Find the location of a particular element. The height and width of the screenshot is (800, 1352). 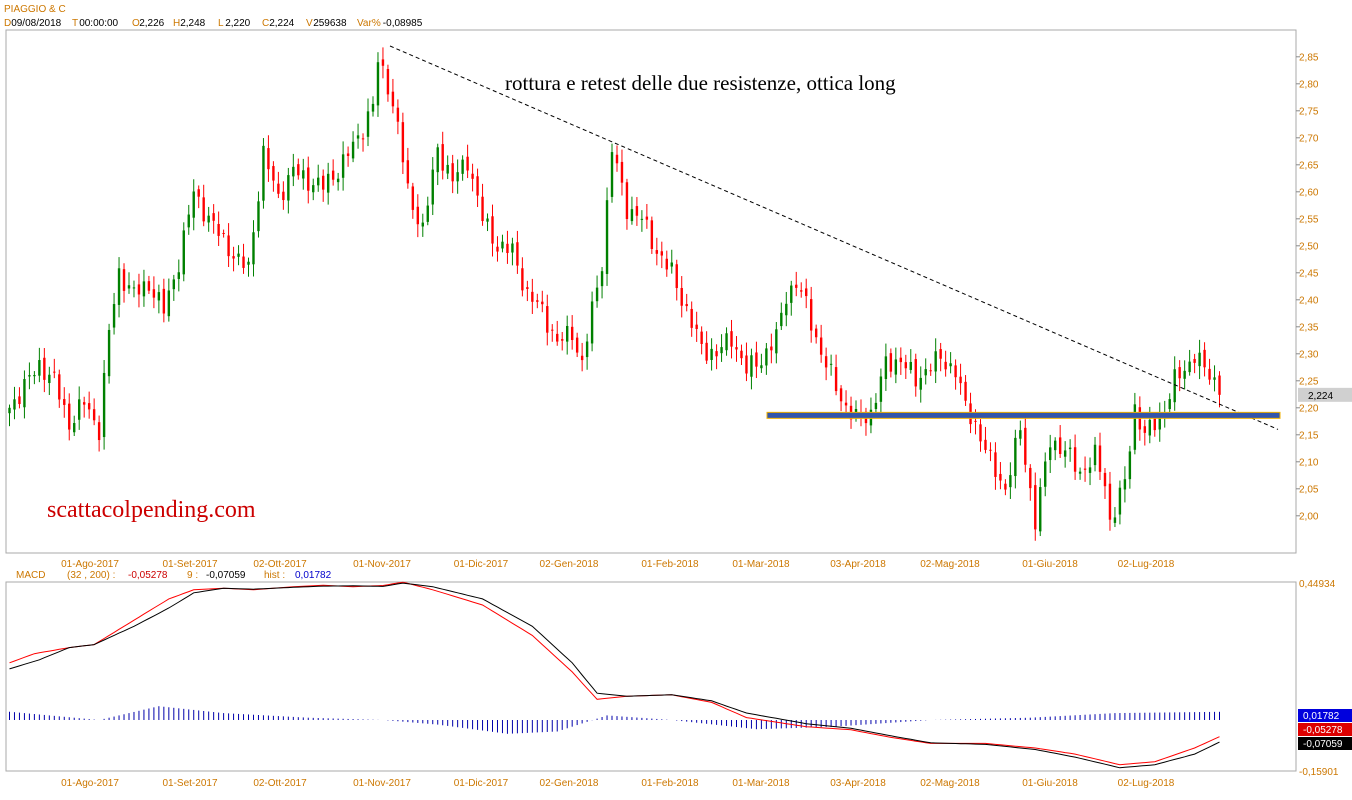

signal-value: -0,07059 is located at coordinates (226, 575).